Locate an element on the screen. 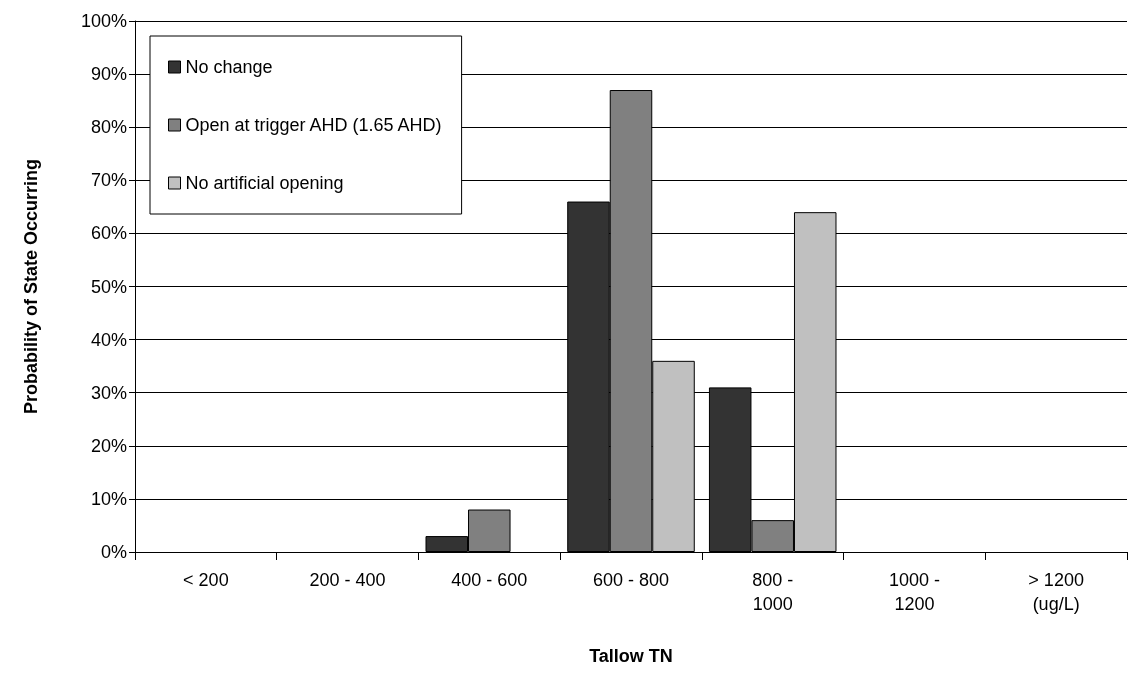 The height and width of the screenshot is (677, 1137). y-tick-label: 40% is located at coordinates (108, 339).